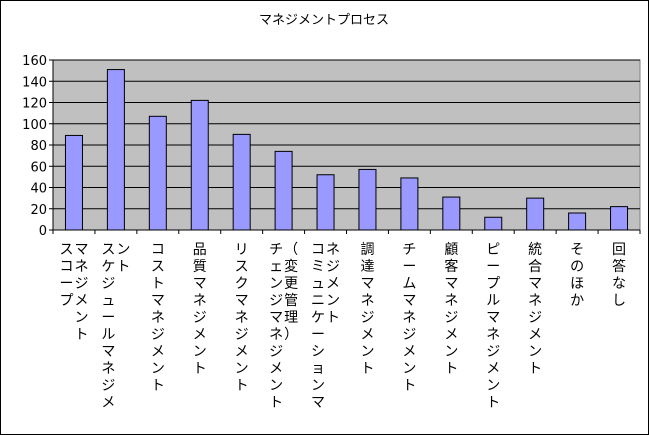 The width and height of the screenshot is (649, 435). I want to click on x-tick-label-line: 統合マネジメント, so click(535, 309).